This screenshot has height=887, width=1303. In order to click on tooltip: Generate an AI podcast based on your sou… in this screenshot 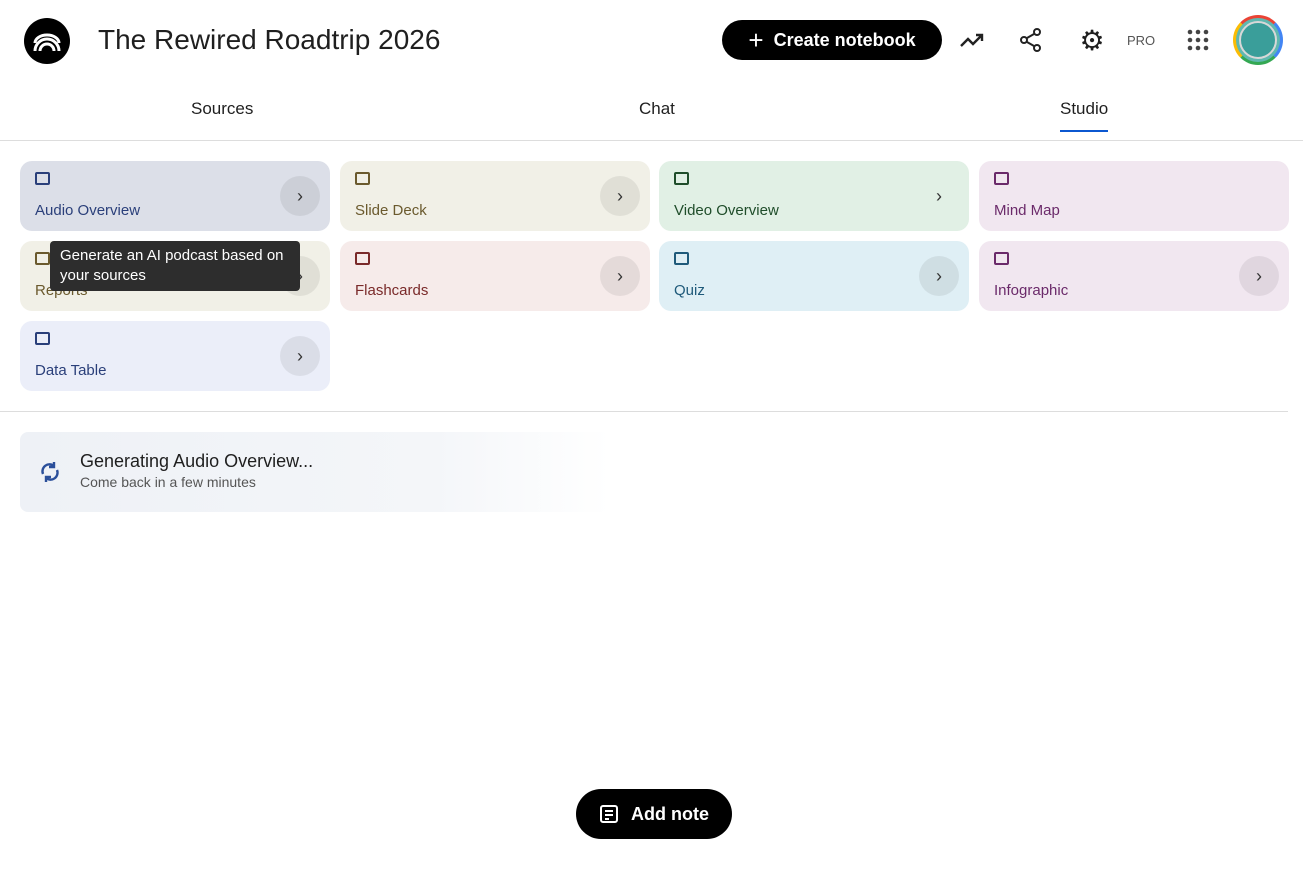, I will do `click(175, 266)`.